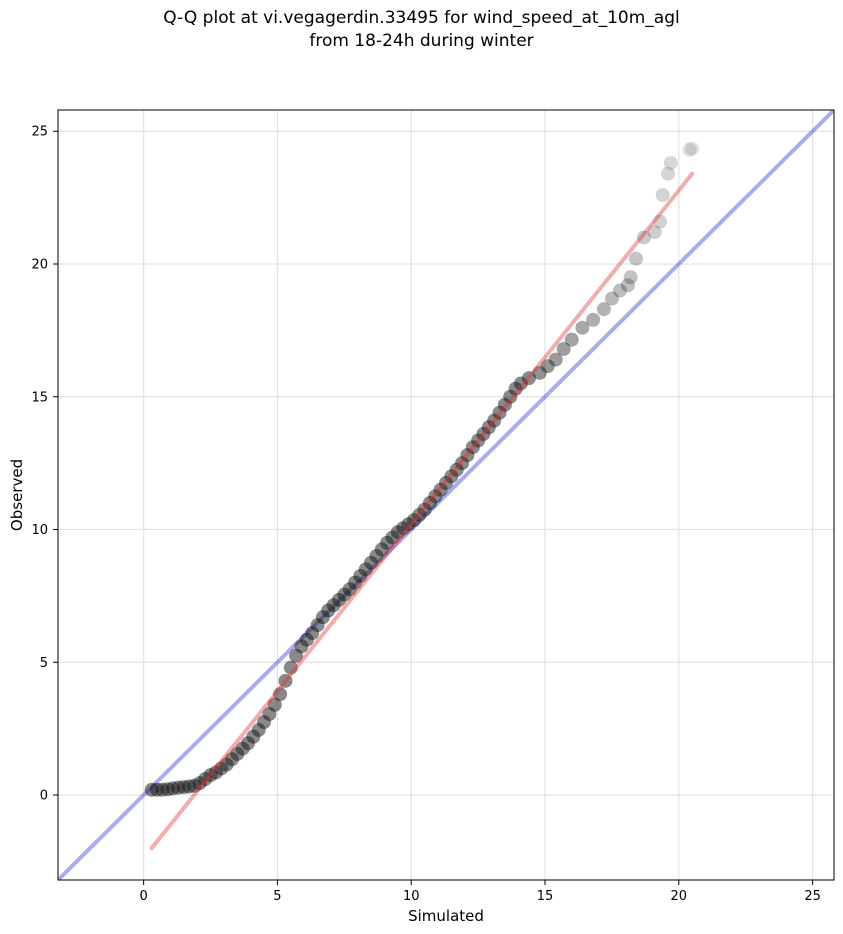 The height and width of the screenshot is (934, 843). I want to click on y-tick-label: 0, so click(44, 796).